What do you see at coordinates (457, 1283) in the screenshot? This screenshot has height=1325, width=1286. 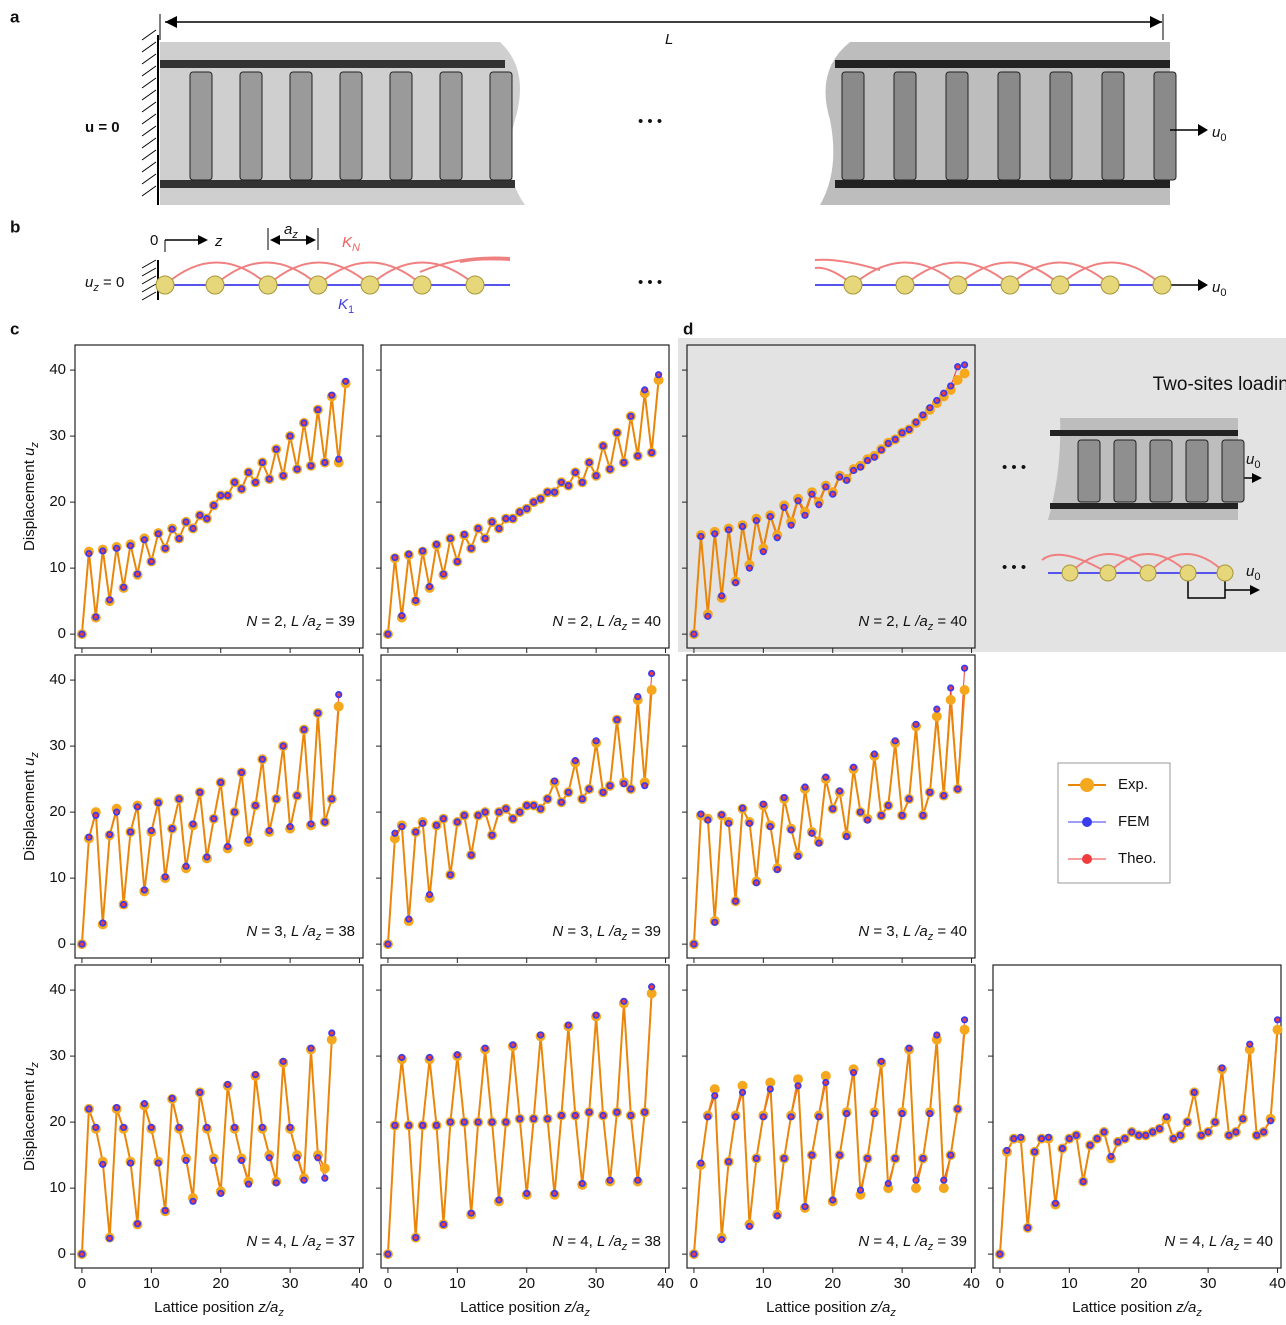 I see `x-tick-label: 10` at bounding box center [457, 1283].